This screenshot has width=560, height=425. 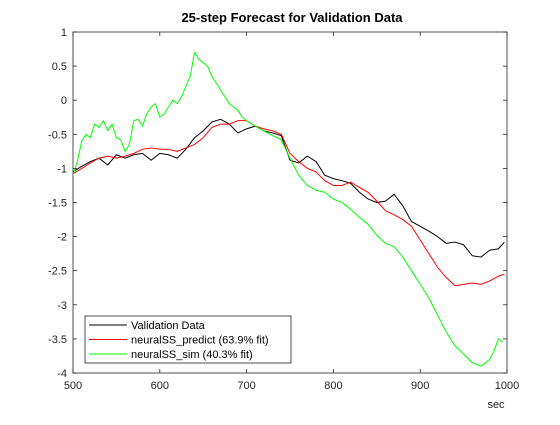 I want to click on y-tick-label: -0.5, so click(x=57, y=135).